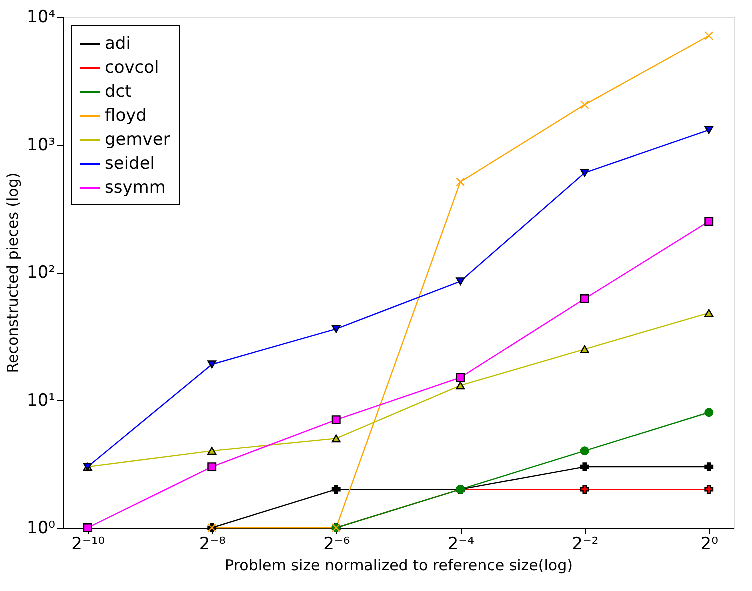 The height and width of the screenshot is (591, 752). Describe the element at coordinates (89, 544) in the screenshot. I see `x-tick-label: 2⁻¹⁰` at that location.